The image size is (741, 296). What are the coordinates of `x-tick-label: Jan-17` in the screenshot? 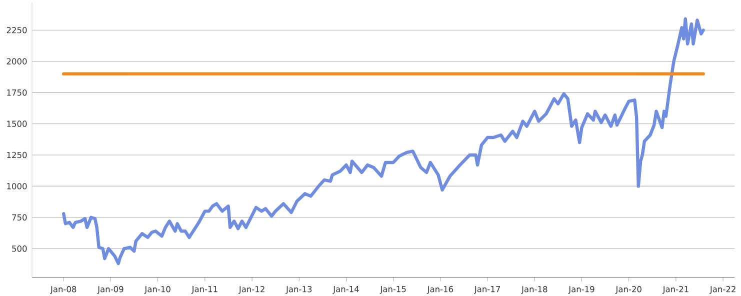 It's located at (487, 290).